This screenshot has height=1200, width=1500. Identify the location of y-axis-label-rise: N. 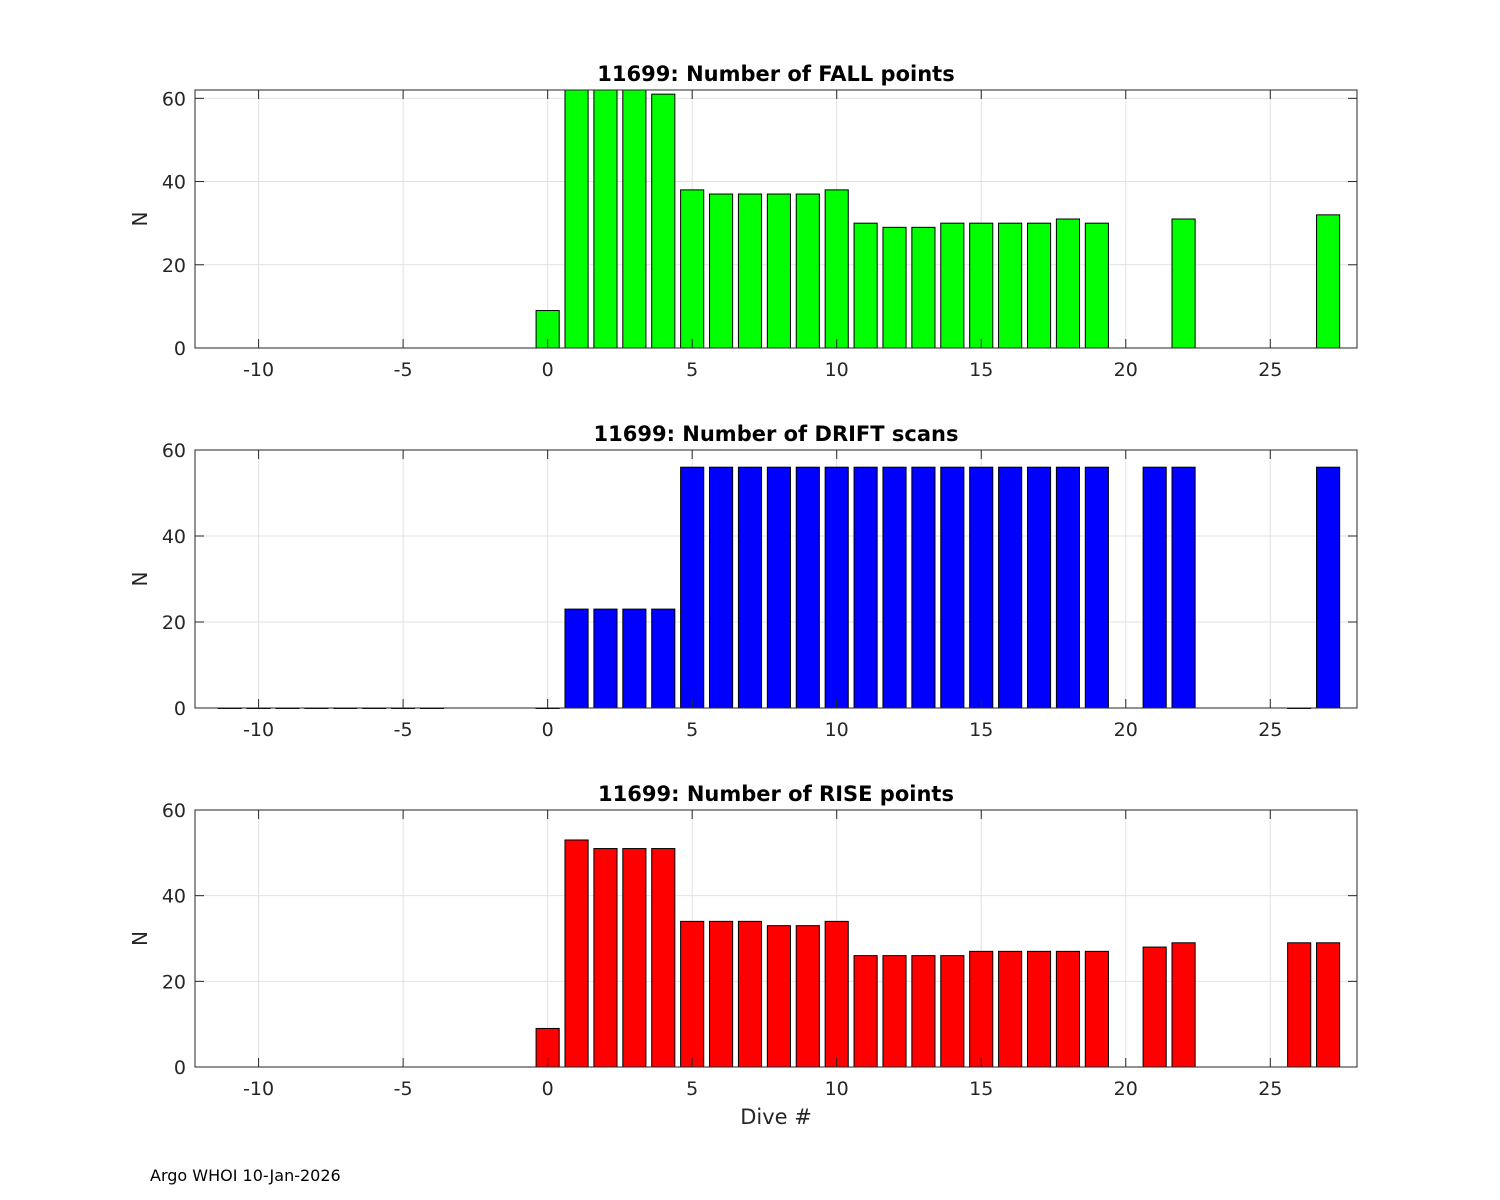
(140, 938).